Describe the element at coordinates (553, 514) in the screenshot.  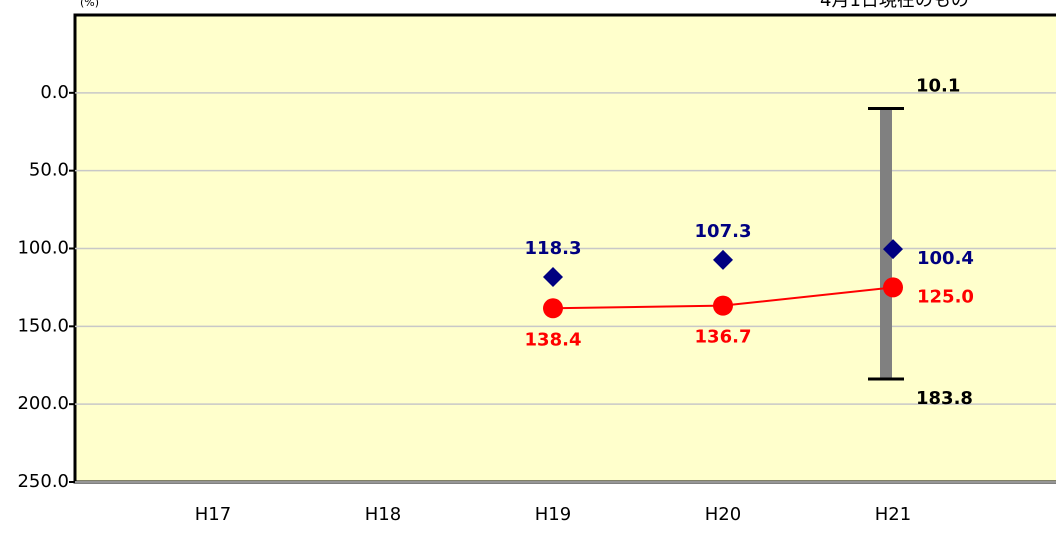
I see `x-tick-label: H19` at that location.